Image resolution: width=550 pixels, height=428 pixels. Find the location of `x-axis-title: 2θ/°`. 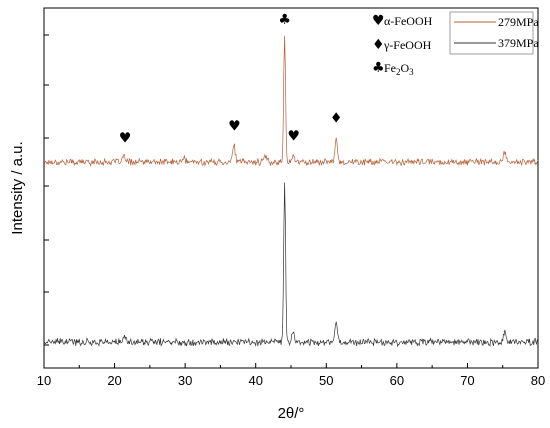

x-axis-title: 2θ/° is located at coordinates (291, 413).